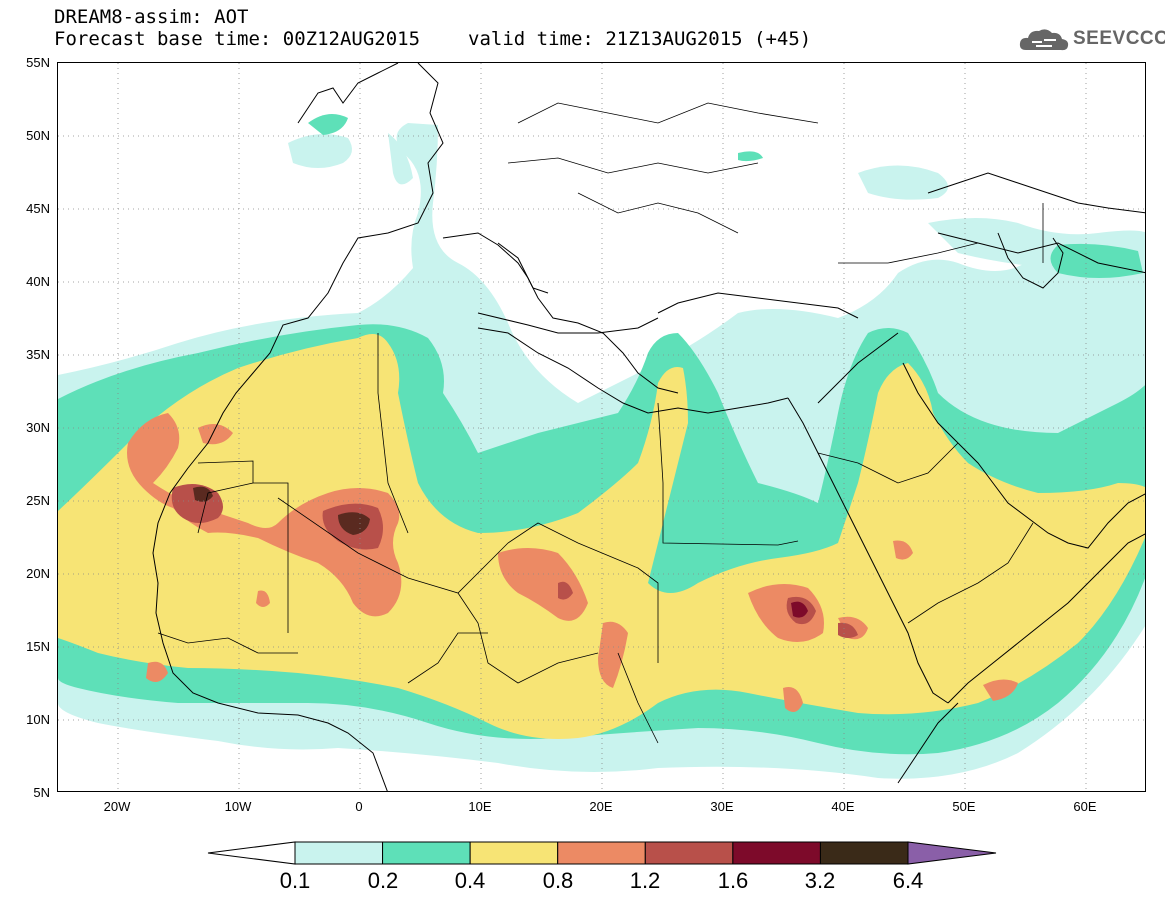 The image size is (1165, 905). Describe the element at coordinates (281, 510) in the screenshot. I see `aot-level-3.2` at that location.